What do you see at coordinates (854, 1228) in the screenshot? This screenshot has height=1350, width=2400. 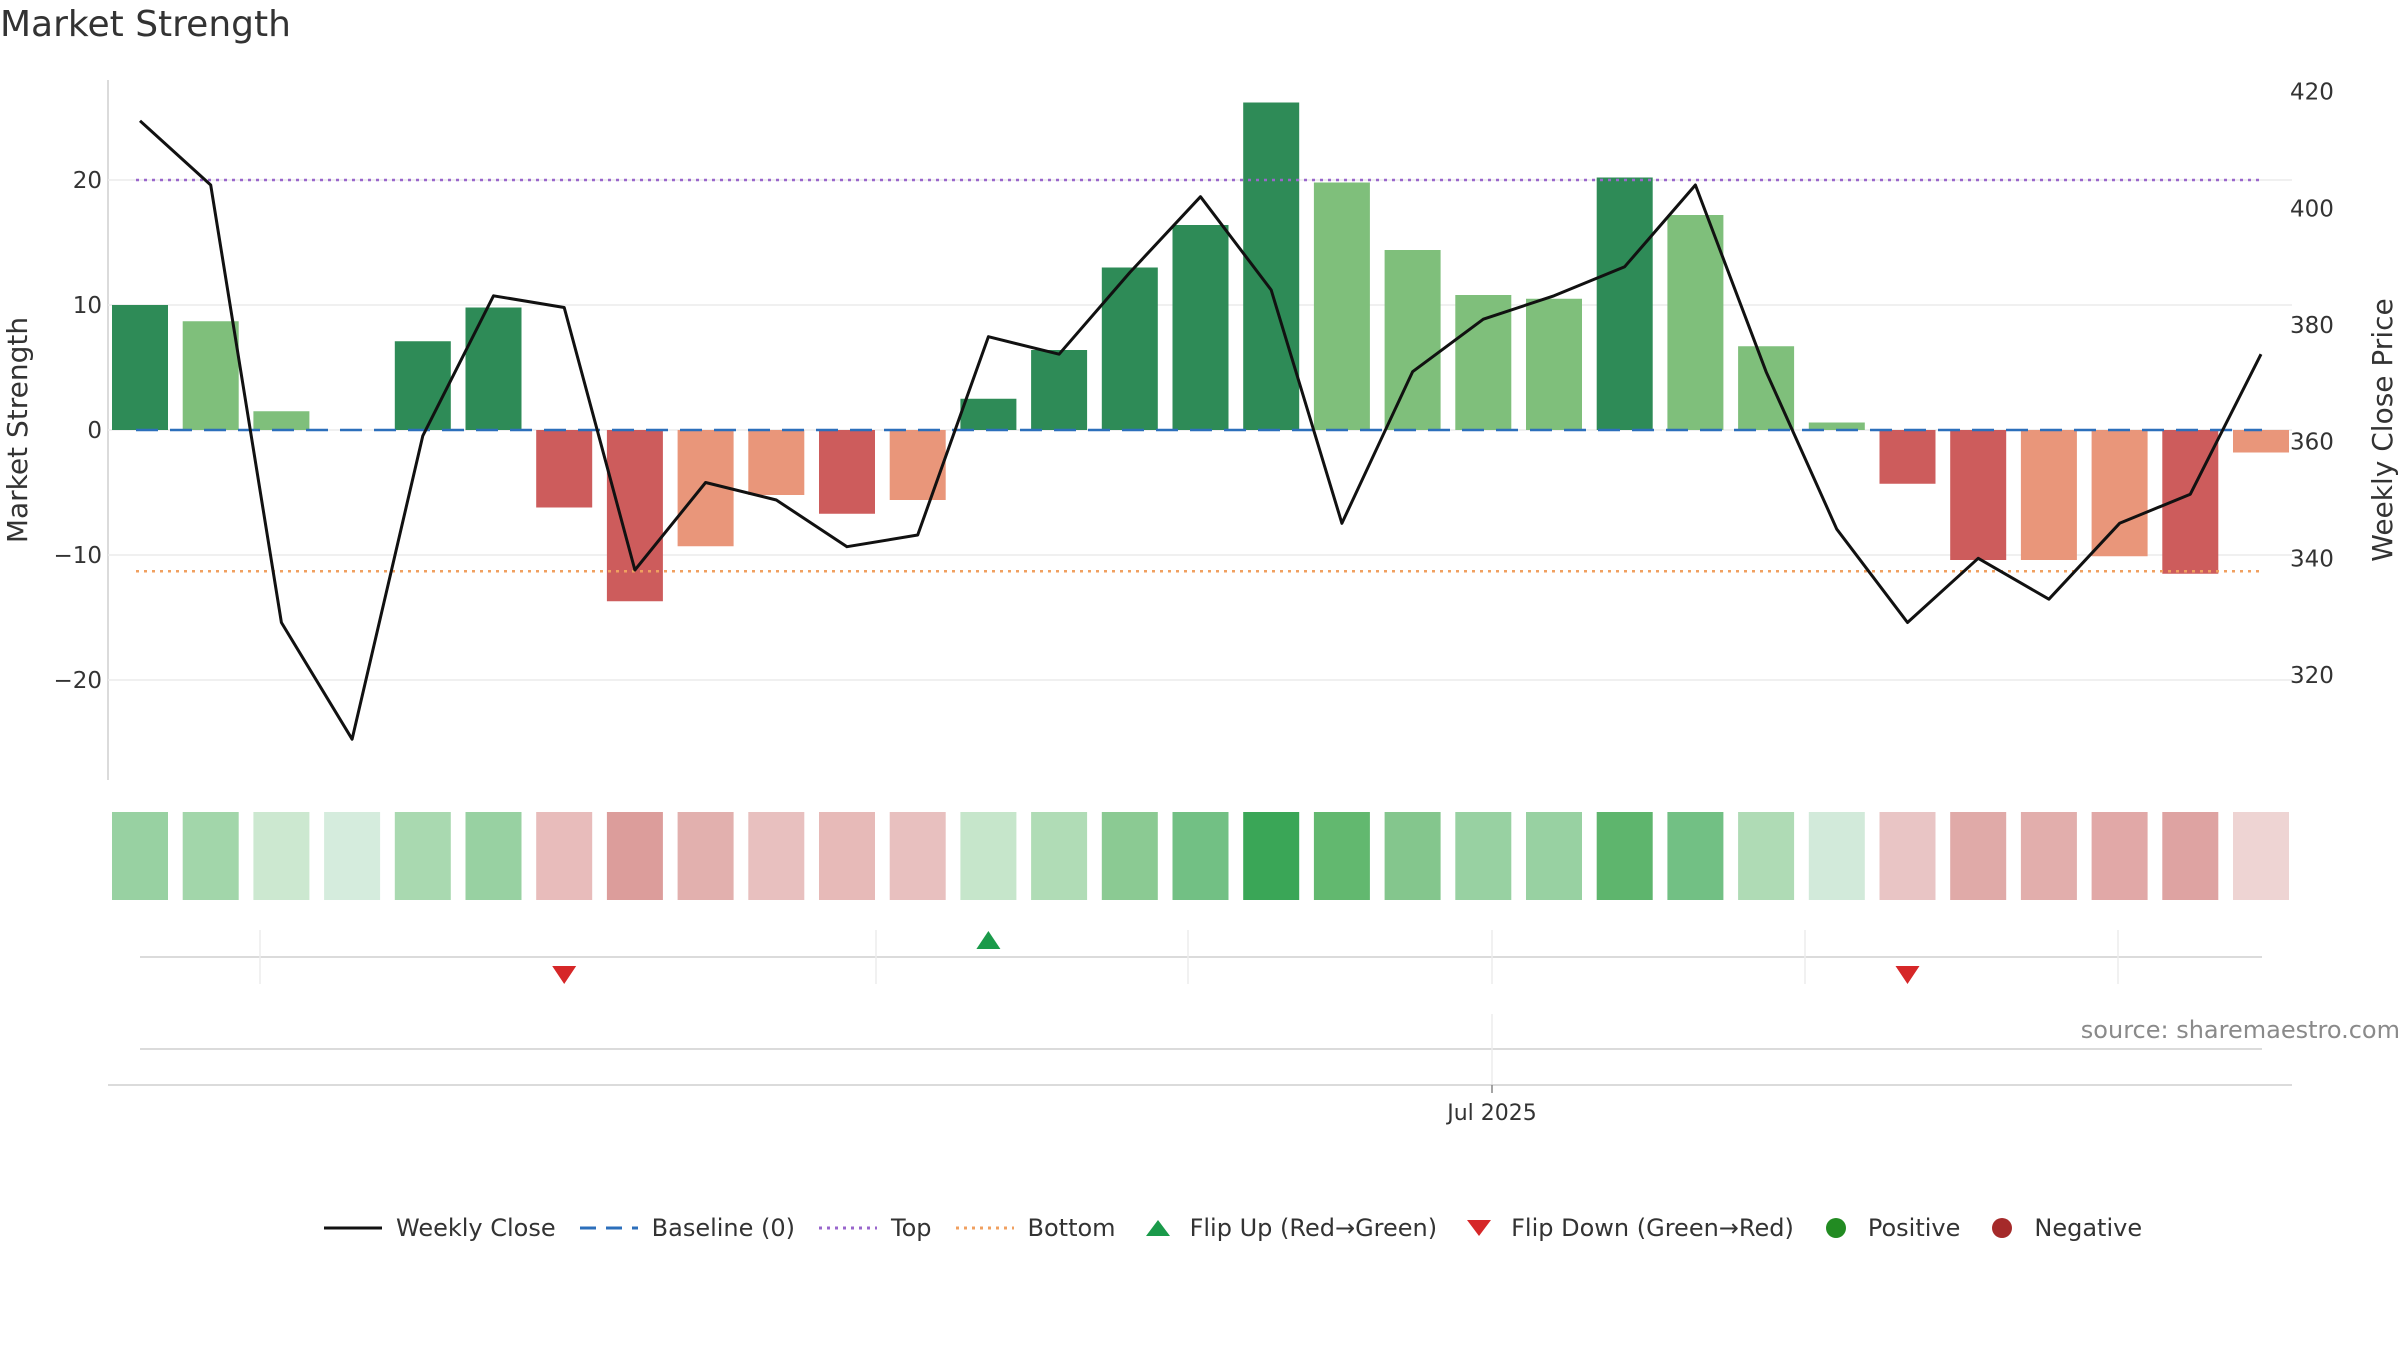 I see `top-legend-icon` at bounding box center [854, 1228].